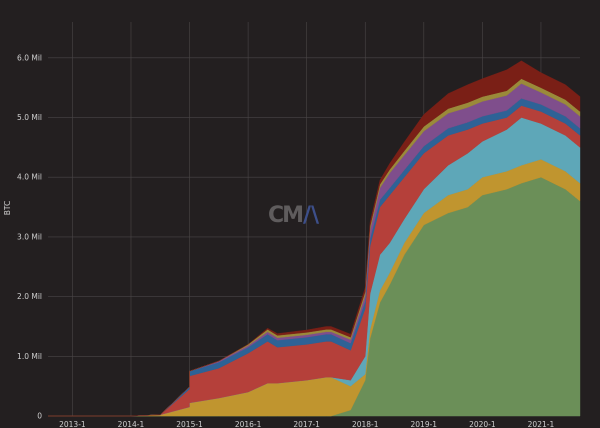  Describe the element at coordinates (482, 424) in the screenshot. I see `x-tick-label: 2020-1` at that location.